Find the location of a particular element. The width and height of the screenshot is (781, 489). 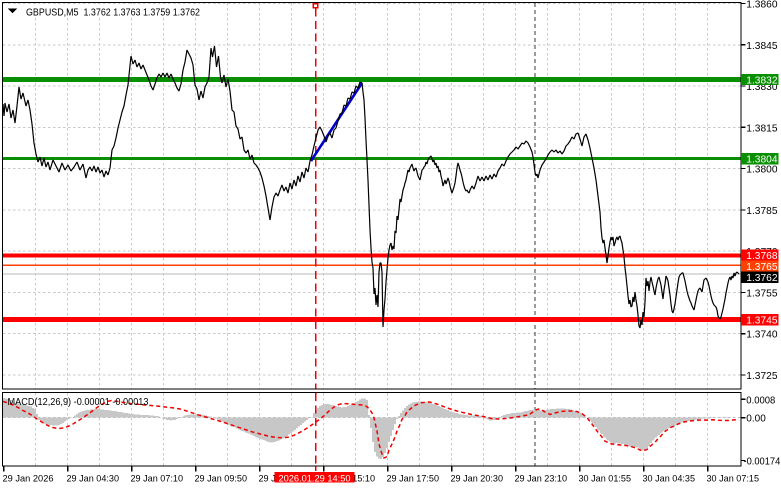

svg-text:GBPUSD,M5 1.3762 1.3763 1.375: GBPUSD,M5 1.3762 1.3763 1.3759 1.3762 is located at coordinates (113, 12).